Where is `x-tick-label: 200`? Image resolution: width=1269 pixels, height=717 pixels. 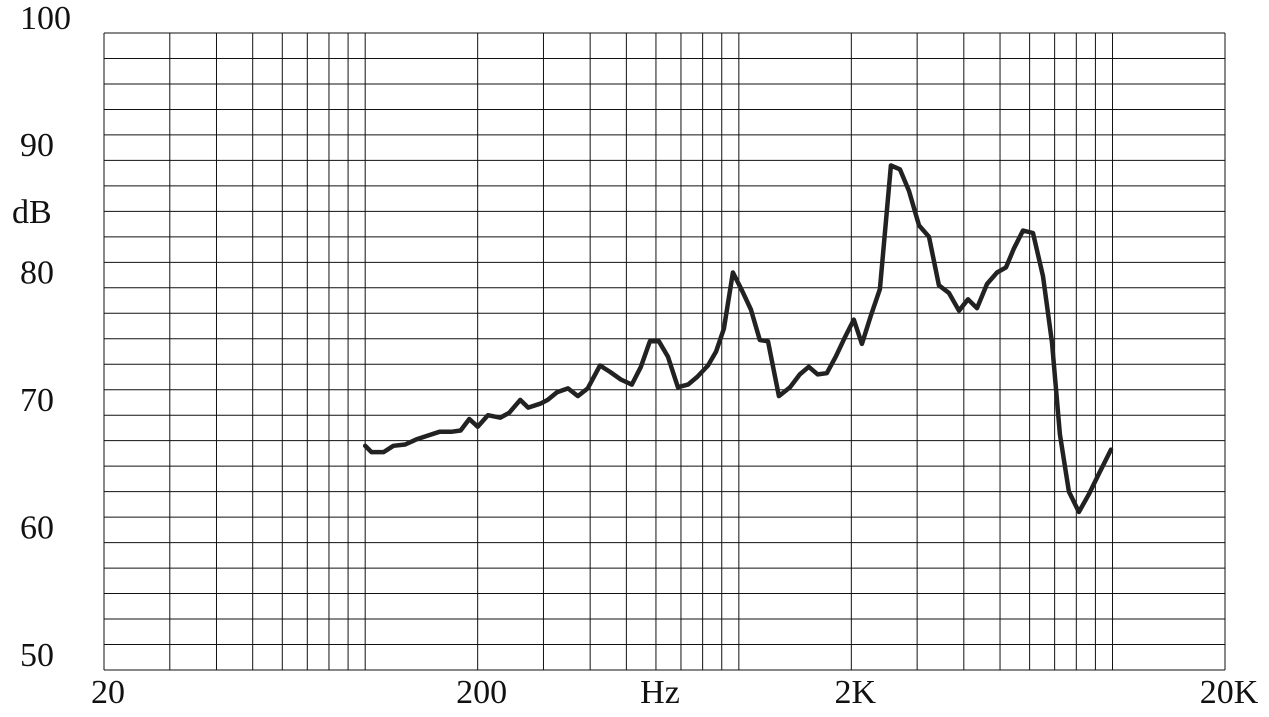 x-tick-label: 200 is located at coordinates (481, 692).